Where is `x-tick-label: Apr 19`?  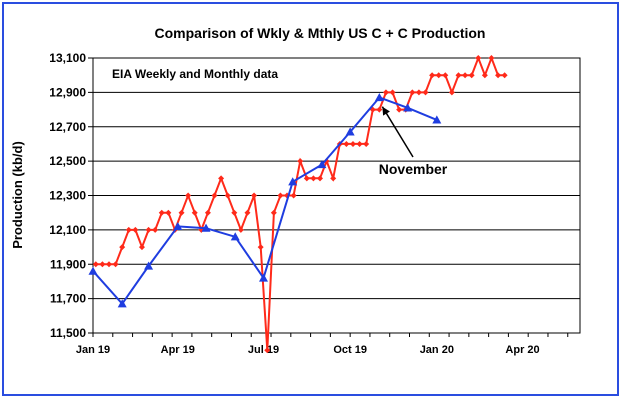
x-tick-label: Apr 19 is located at coordinates (178, 350).